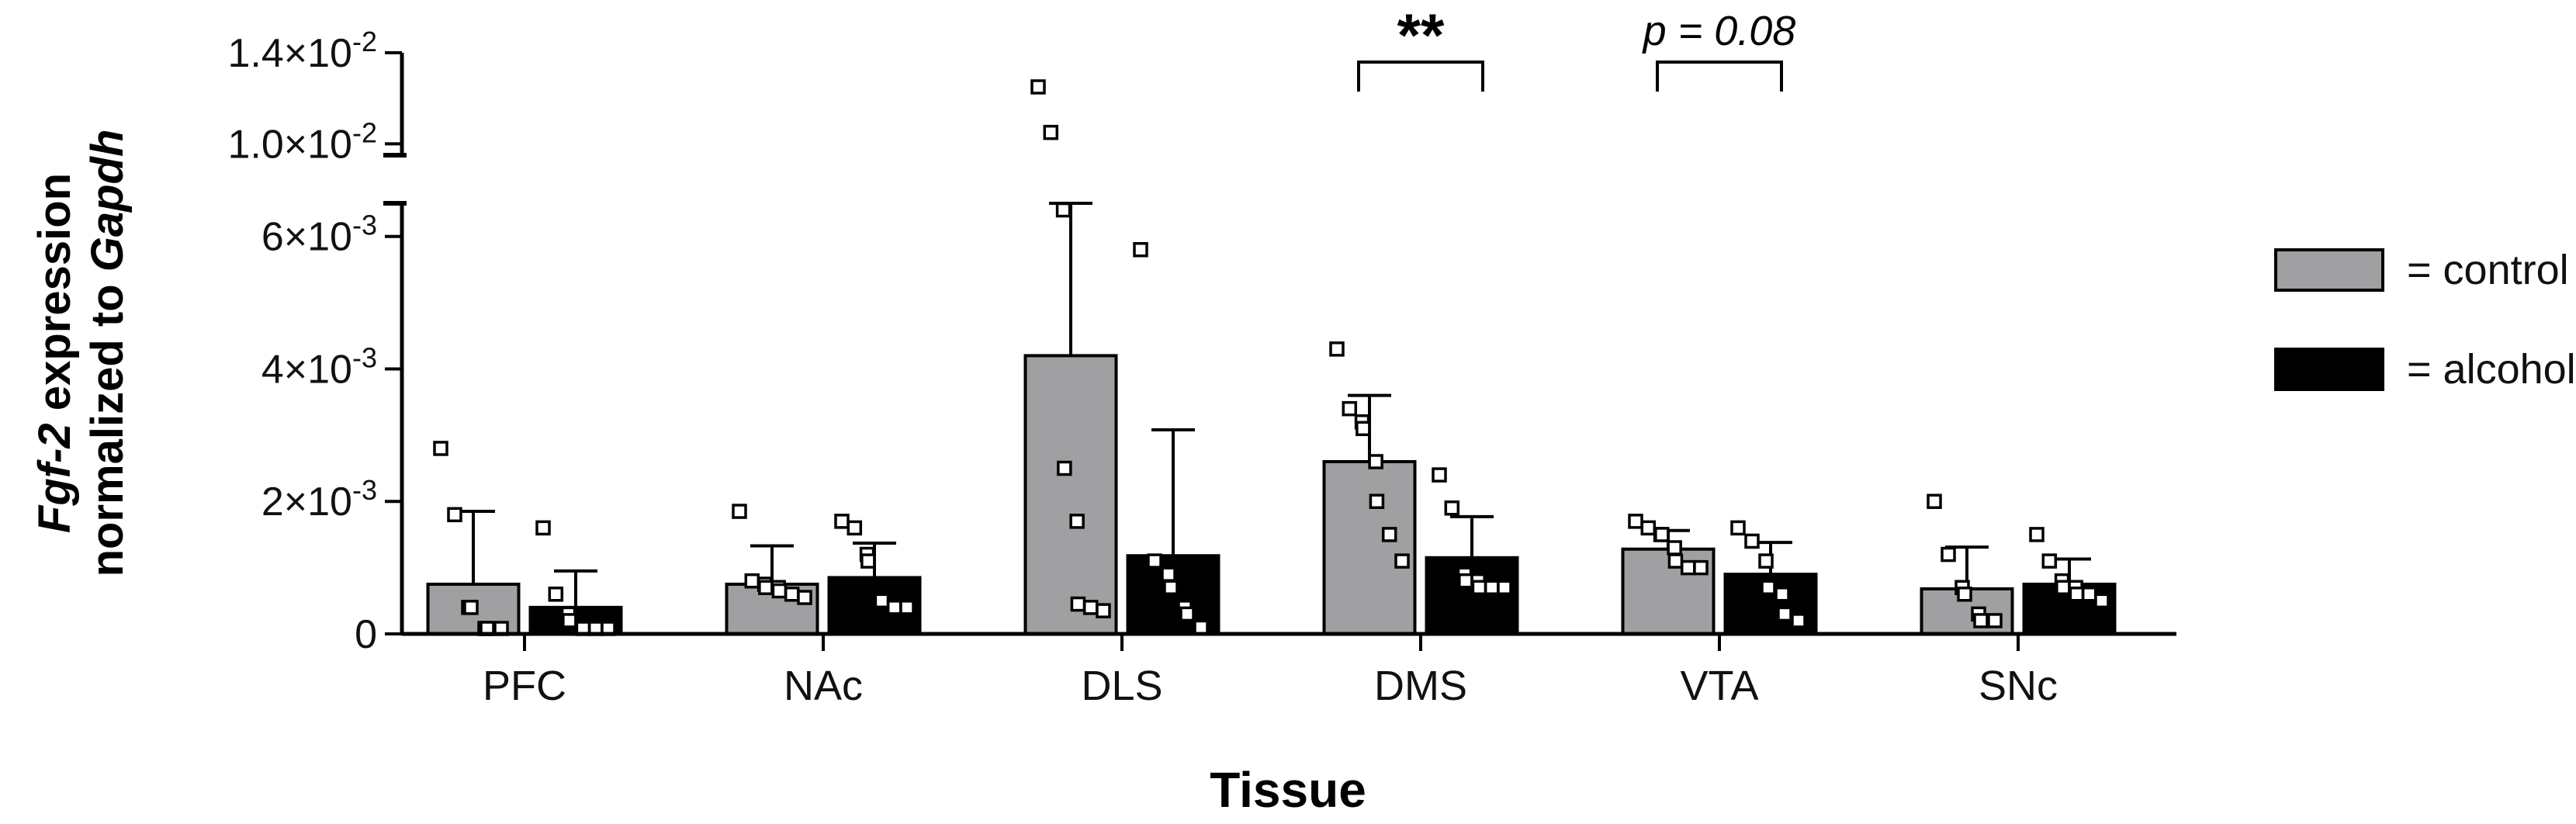 This screenshot has height=824, width=2576. Describe the element at coordinates (524, 686) in the screenshot. I see `x-tick-label-pfc: PFC` at that location.